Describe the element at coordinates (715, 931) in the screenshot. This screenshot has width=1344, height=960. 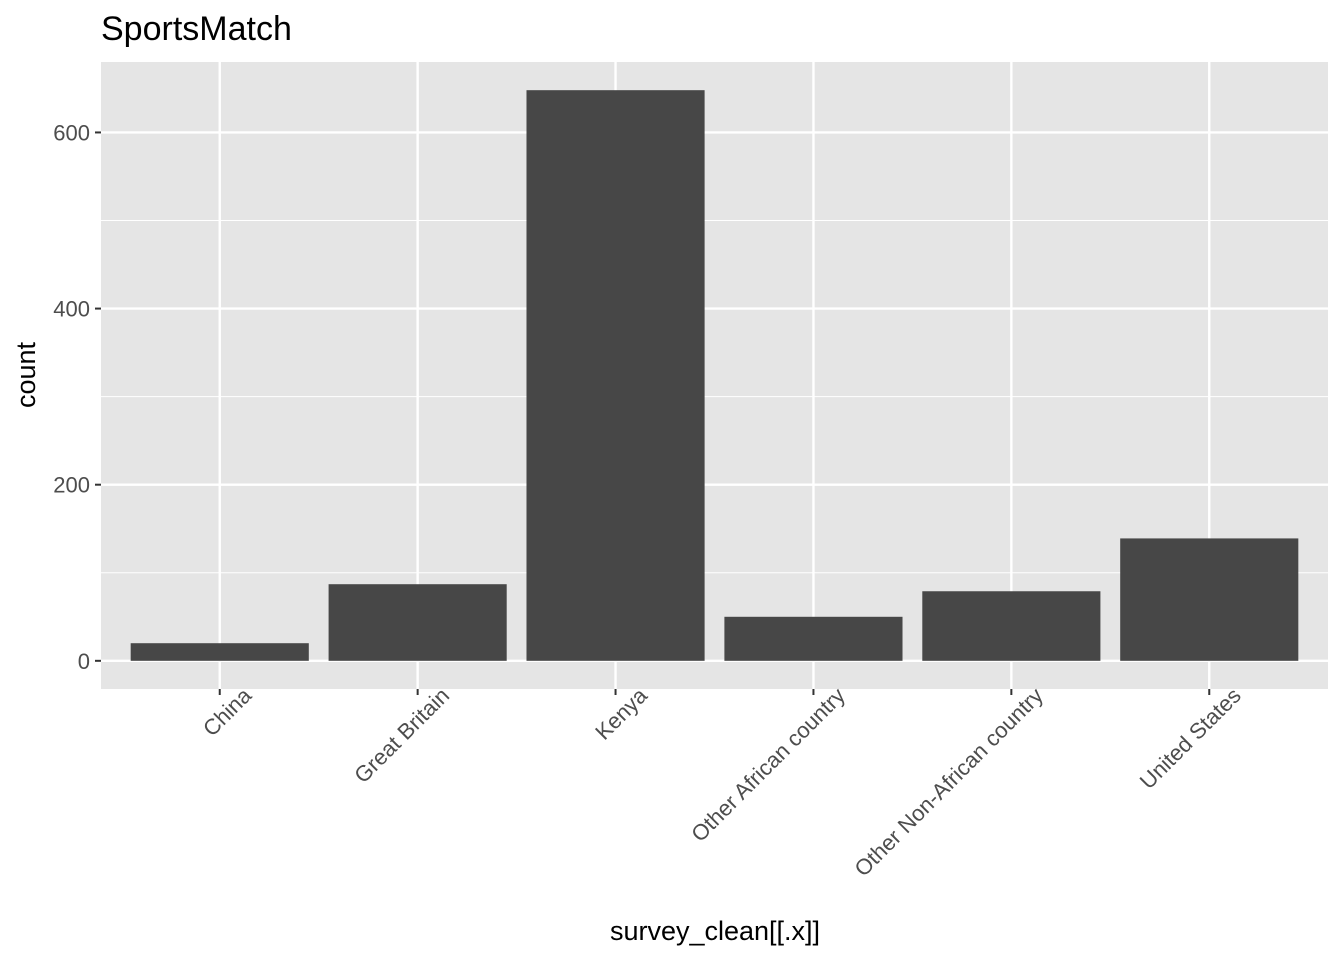
I see `x-axis-label: survey_clean[[.x]]` at that location.